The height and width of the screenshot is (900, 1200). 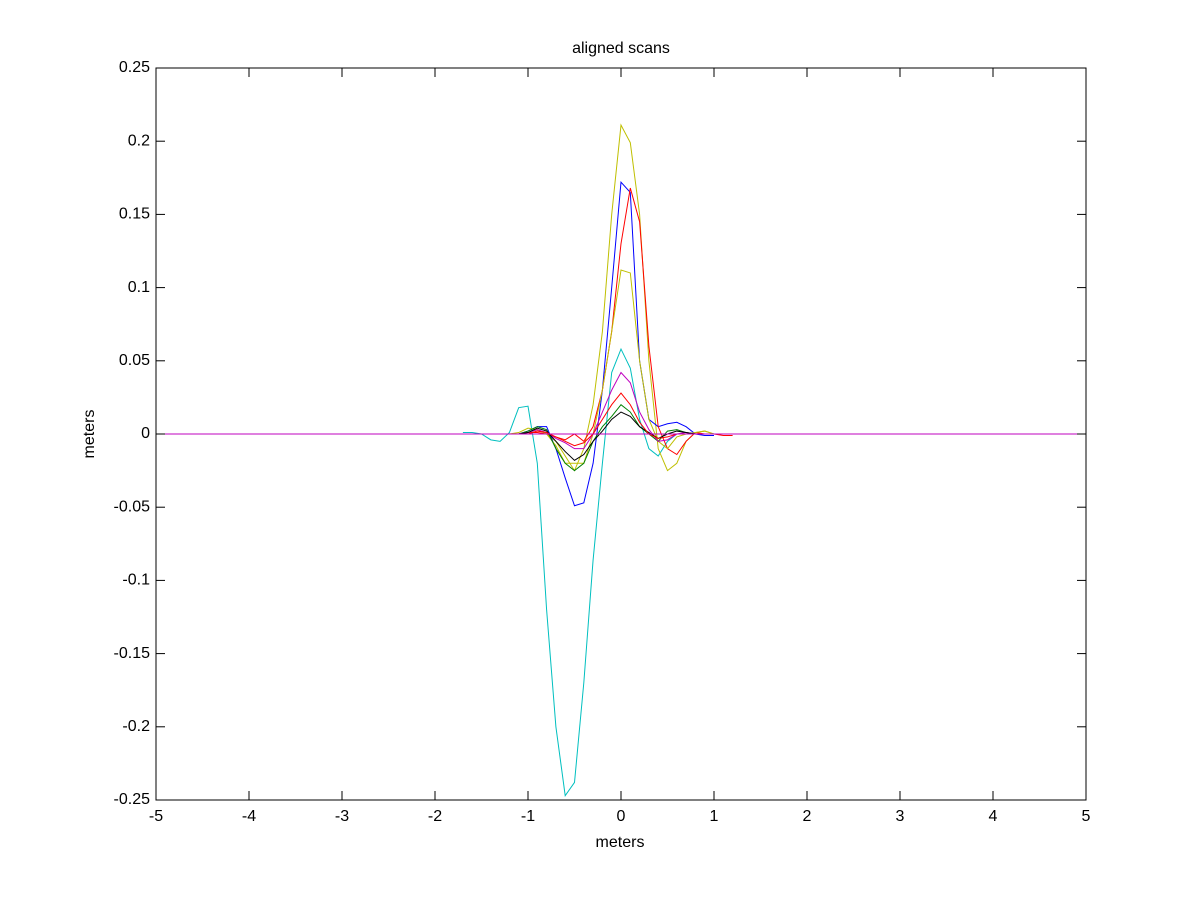 What do you see at coordinates (621, 816) in the screenshot?
I see `x-tick-label: 0` at bounding box center [621, 816].